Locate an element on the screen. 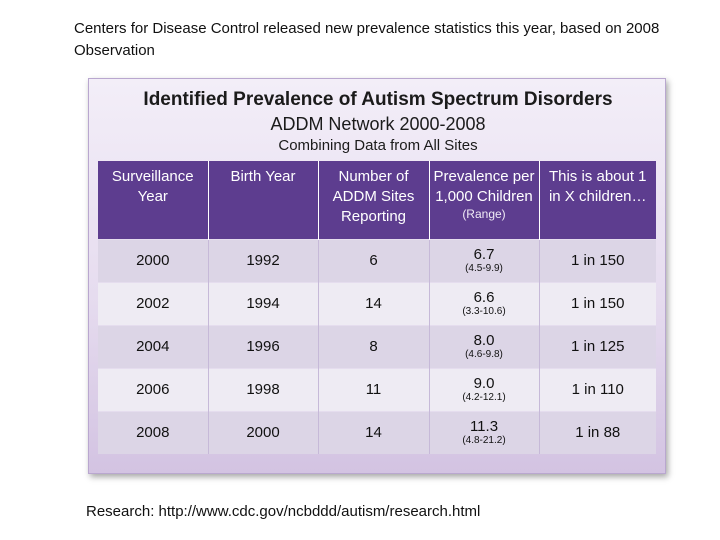  cell-surveillance-year: 2008 is located at coordinates (153, 432).